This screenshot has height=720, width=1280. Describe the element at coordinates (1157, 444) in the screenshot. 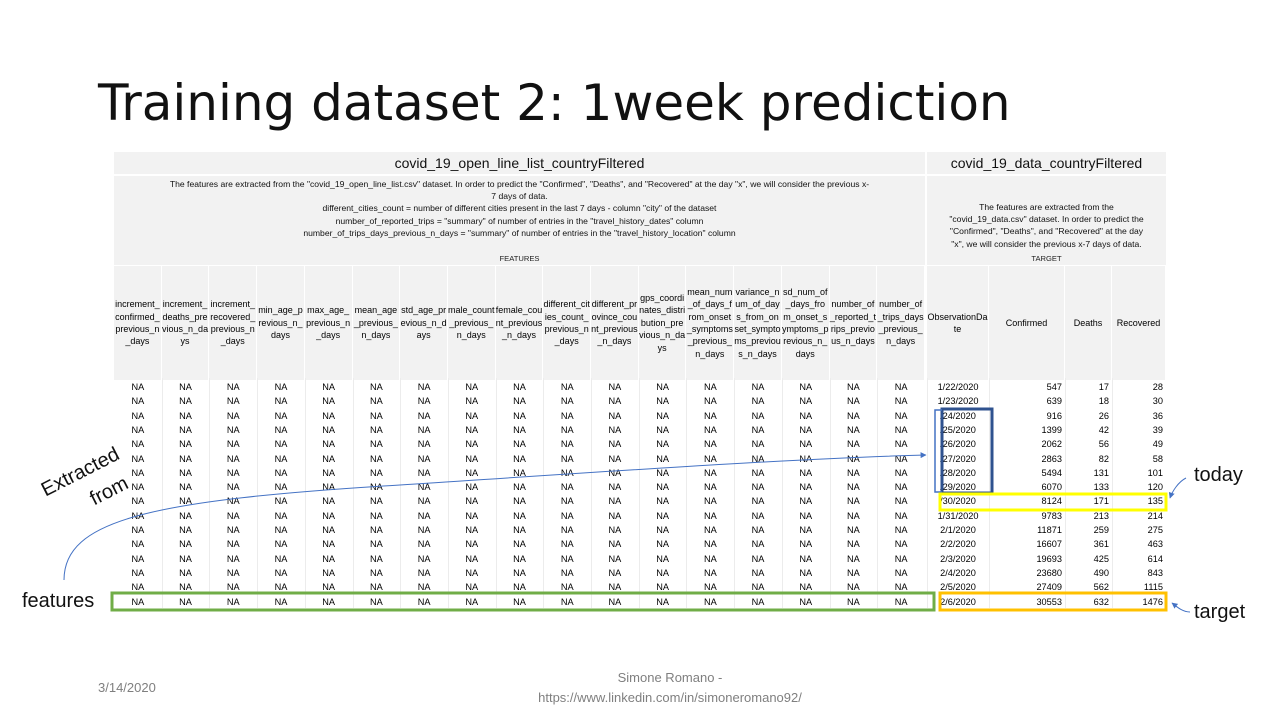

I see `recovered-cell: 49` at that location.